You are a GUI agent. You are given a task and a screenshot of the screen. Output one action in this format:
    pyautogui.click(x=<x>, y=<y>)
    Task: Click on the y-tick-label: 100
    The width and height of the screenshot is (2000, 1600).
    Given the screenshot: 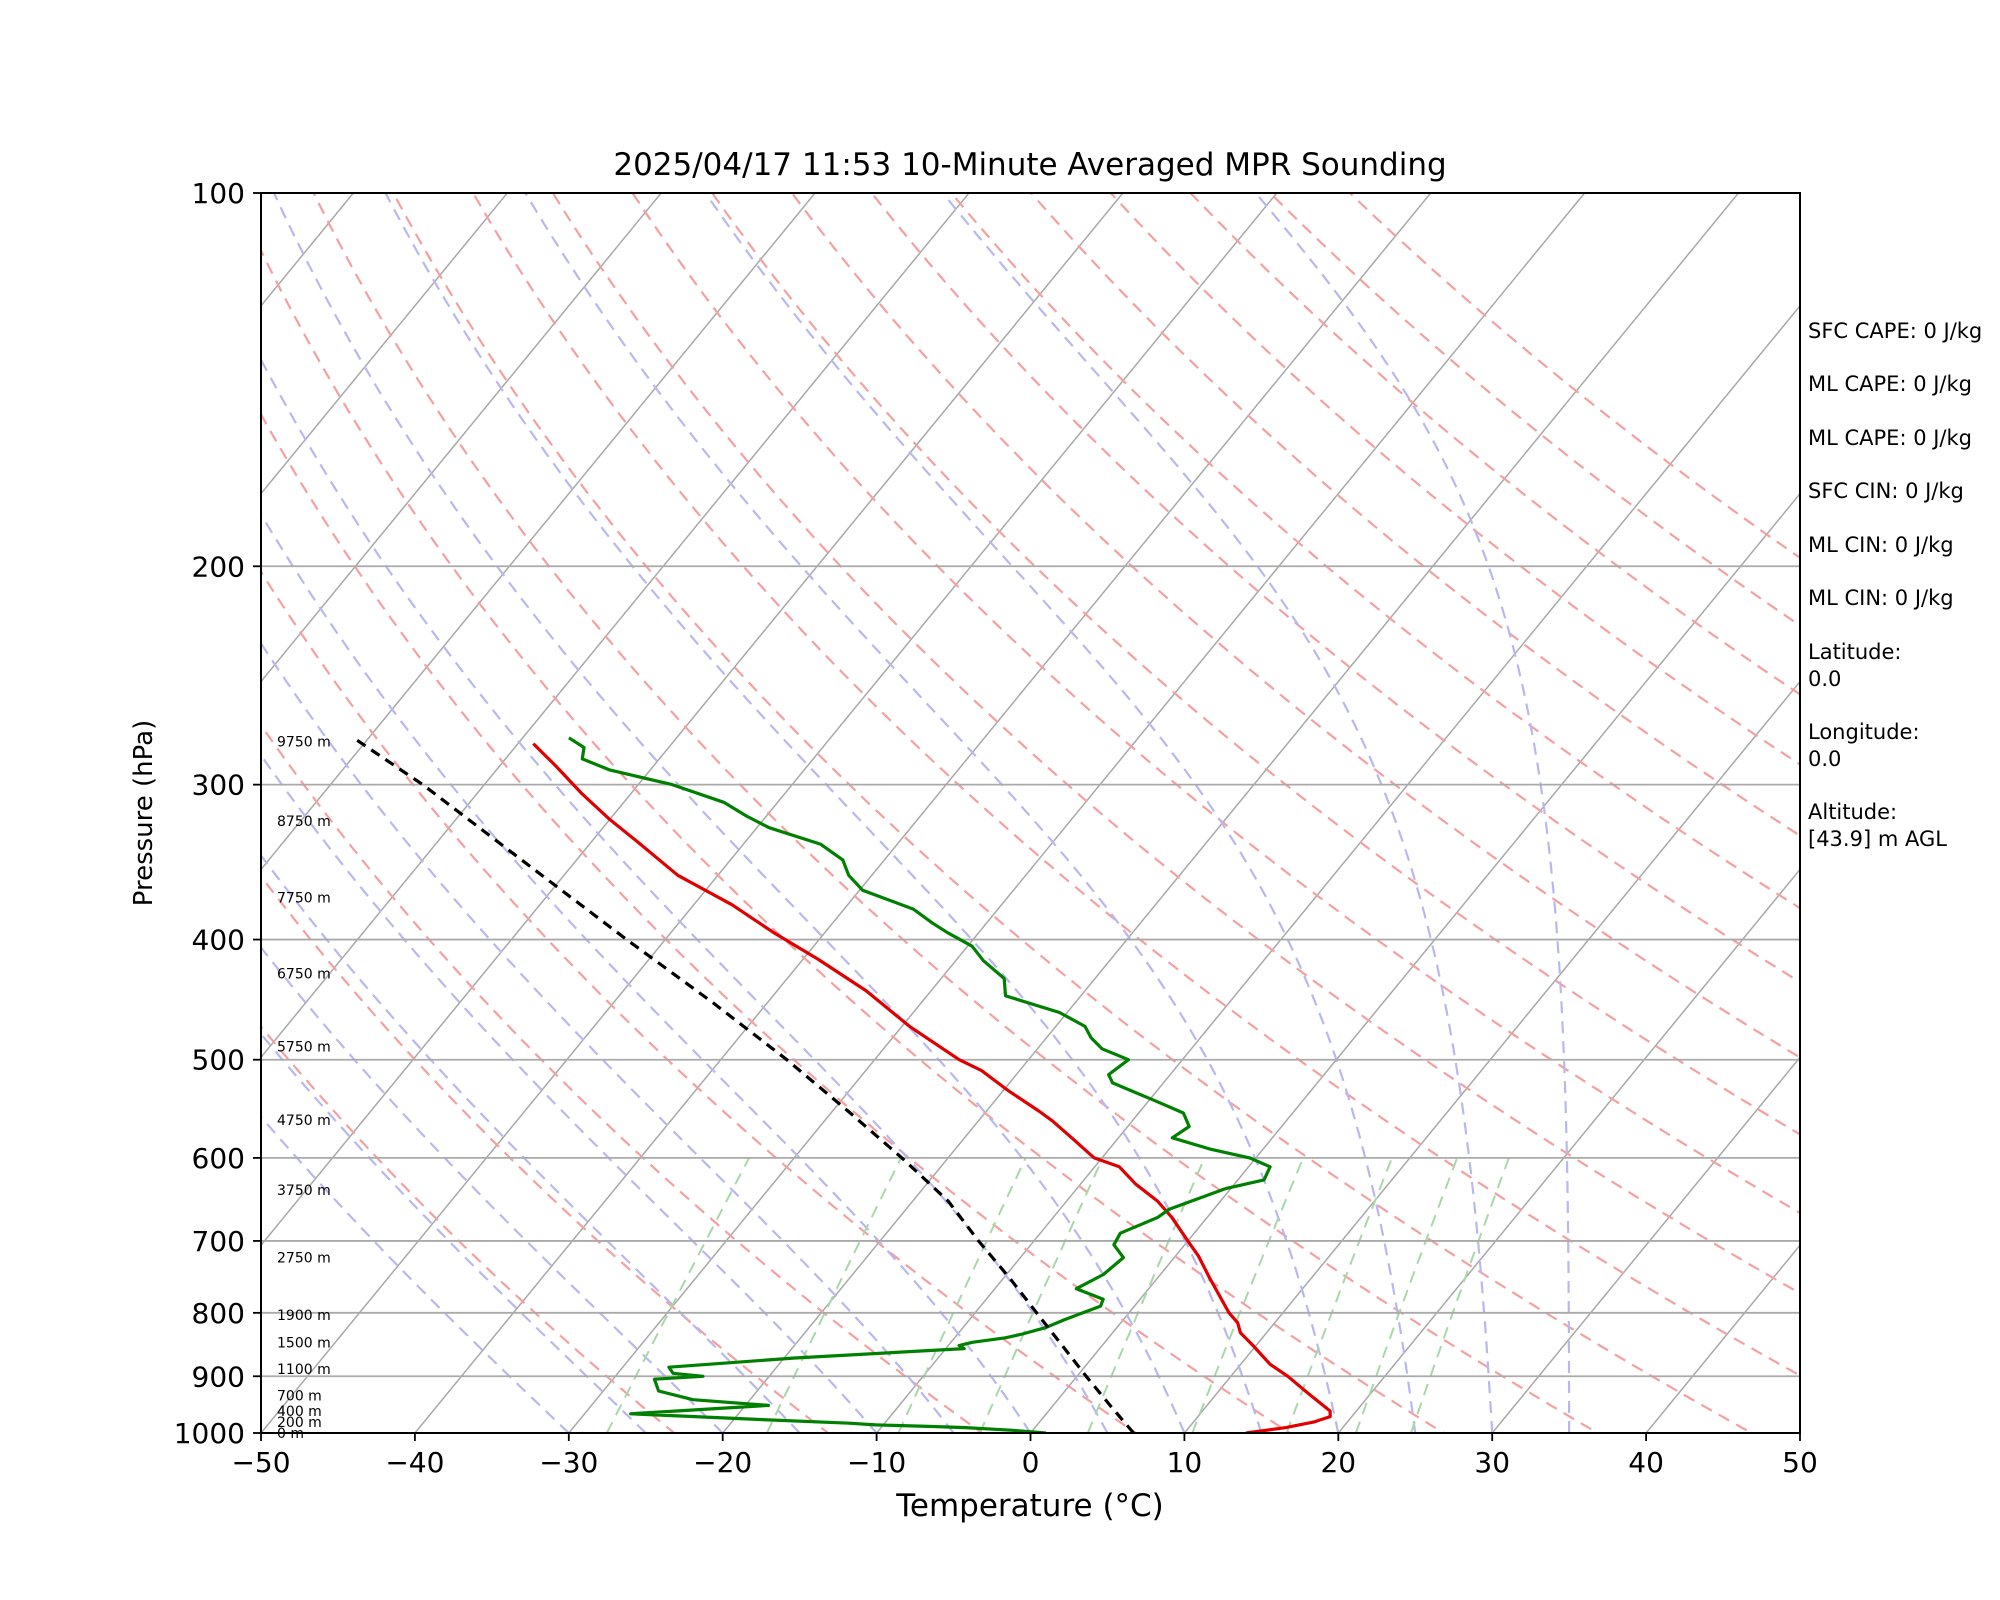 What is the action you would take?
    pyautogui.click(x=218, y=193)
    